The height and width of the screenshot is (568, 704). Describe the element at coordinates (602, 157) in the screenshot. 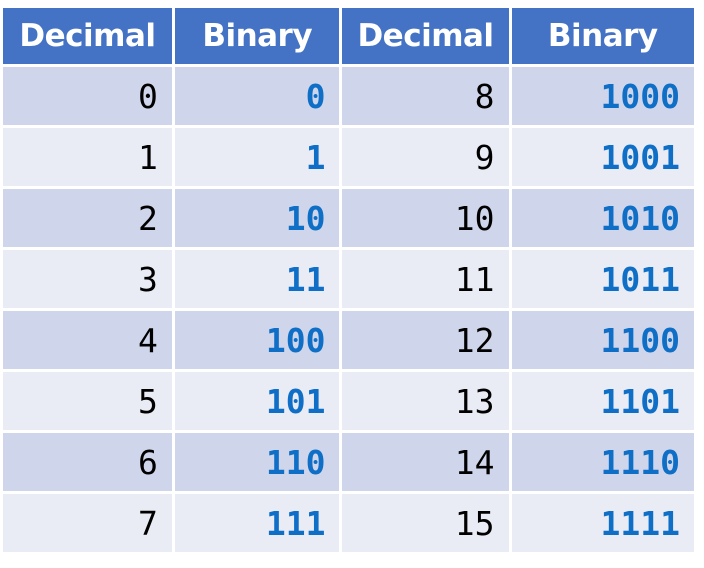

I see `binary-cell: 1001` at that location.